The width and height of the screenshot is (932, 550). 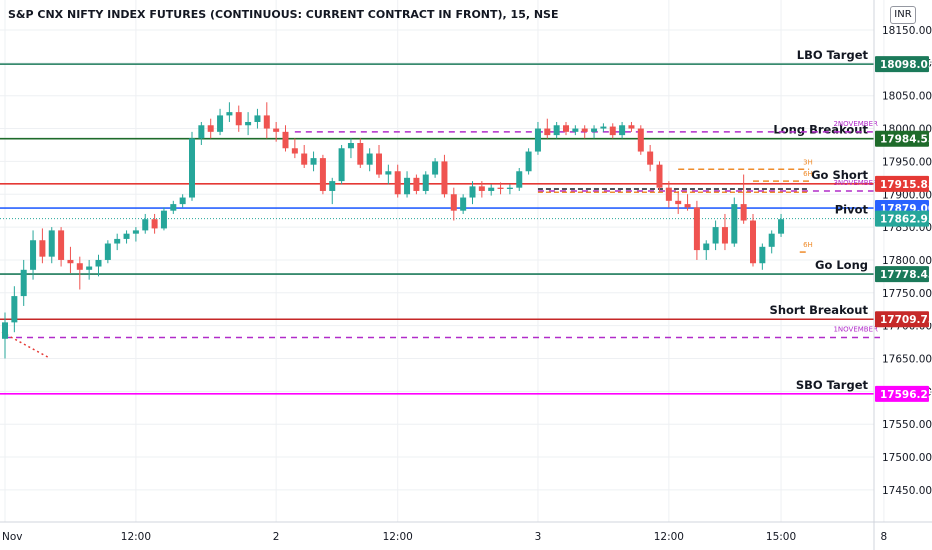 I want to click on day-line-note: 2NOVEMBER, so click(x=855, y=124).